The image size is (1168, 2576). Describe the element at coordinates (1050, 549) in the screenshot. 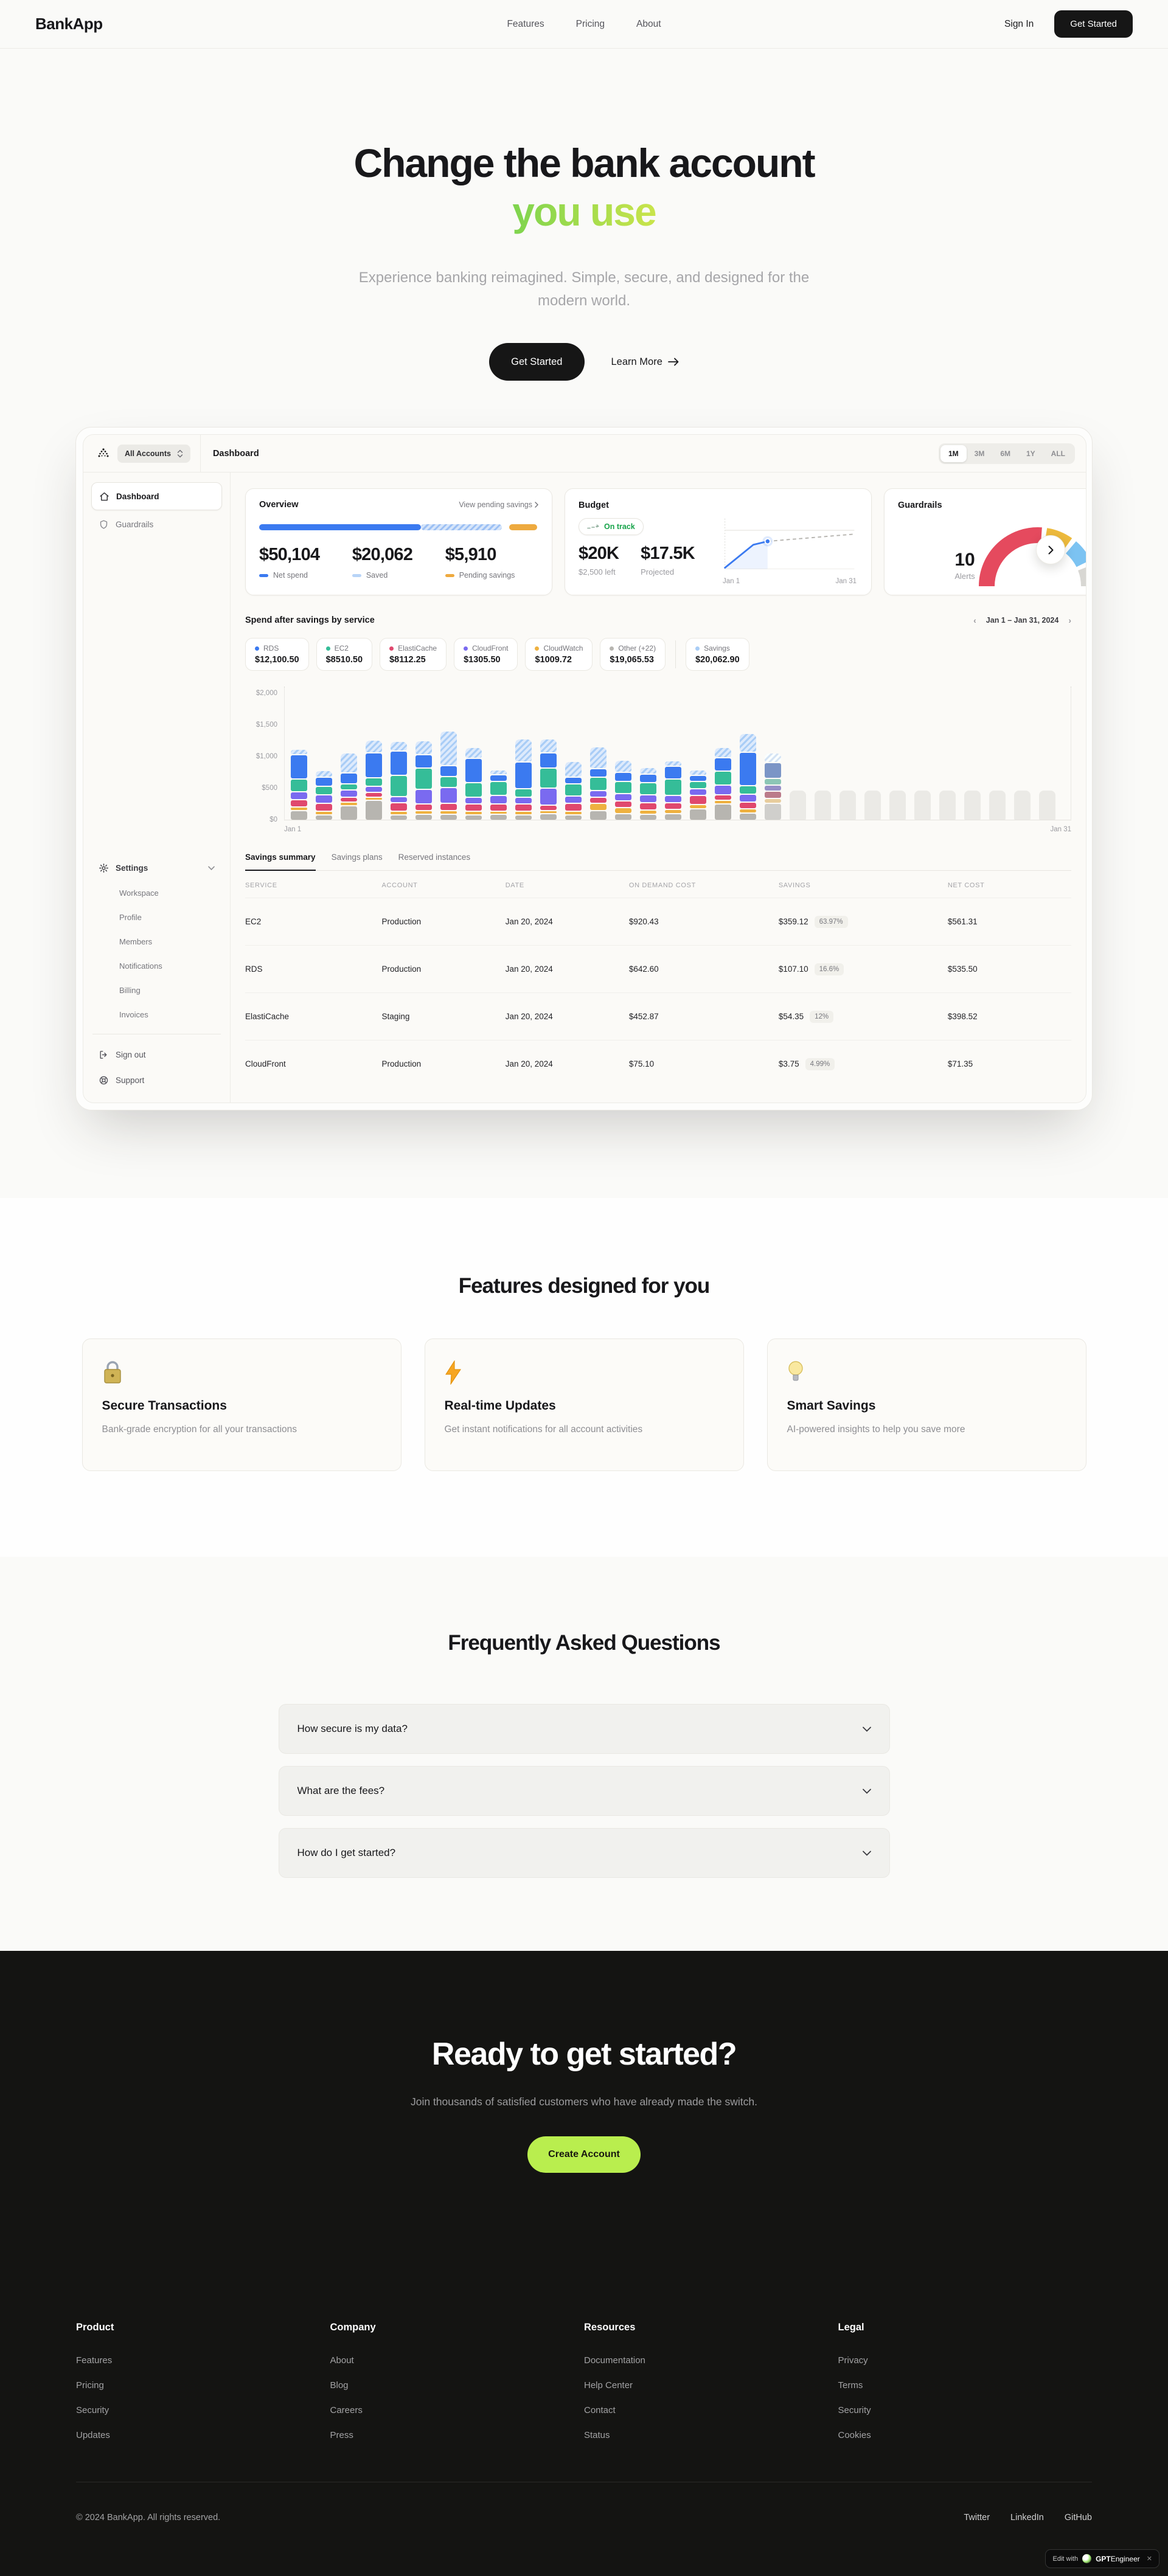

I see `cards-next-button` at that location.